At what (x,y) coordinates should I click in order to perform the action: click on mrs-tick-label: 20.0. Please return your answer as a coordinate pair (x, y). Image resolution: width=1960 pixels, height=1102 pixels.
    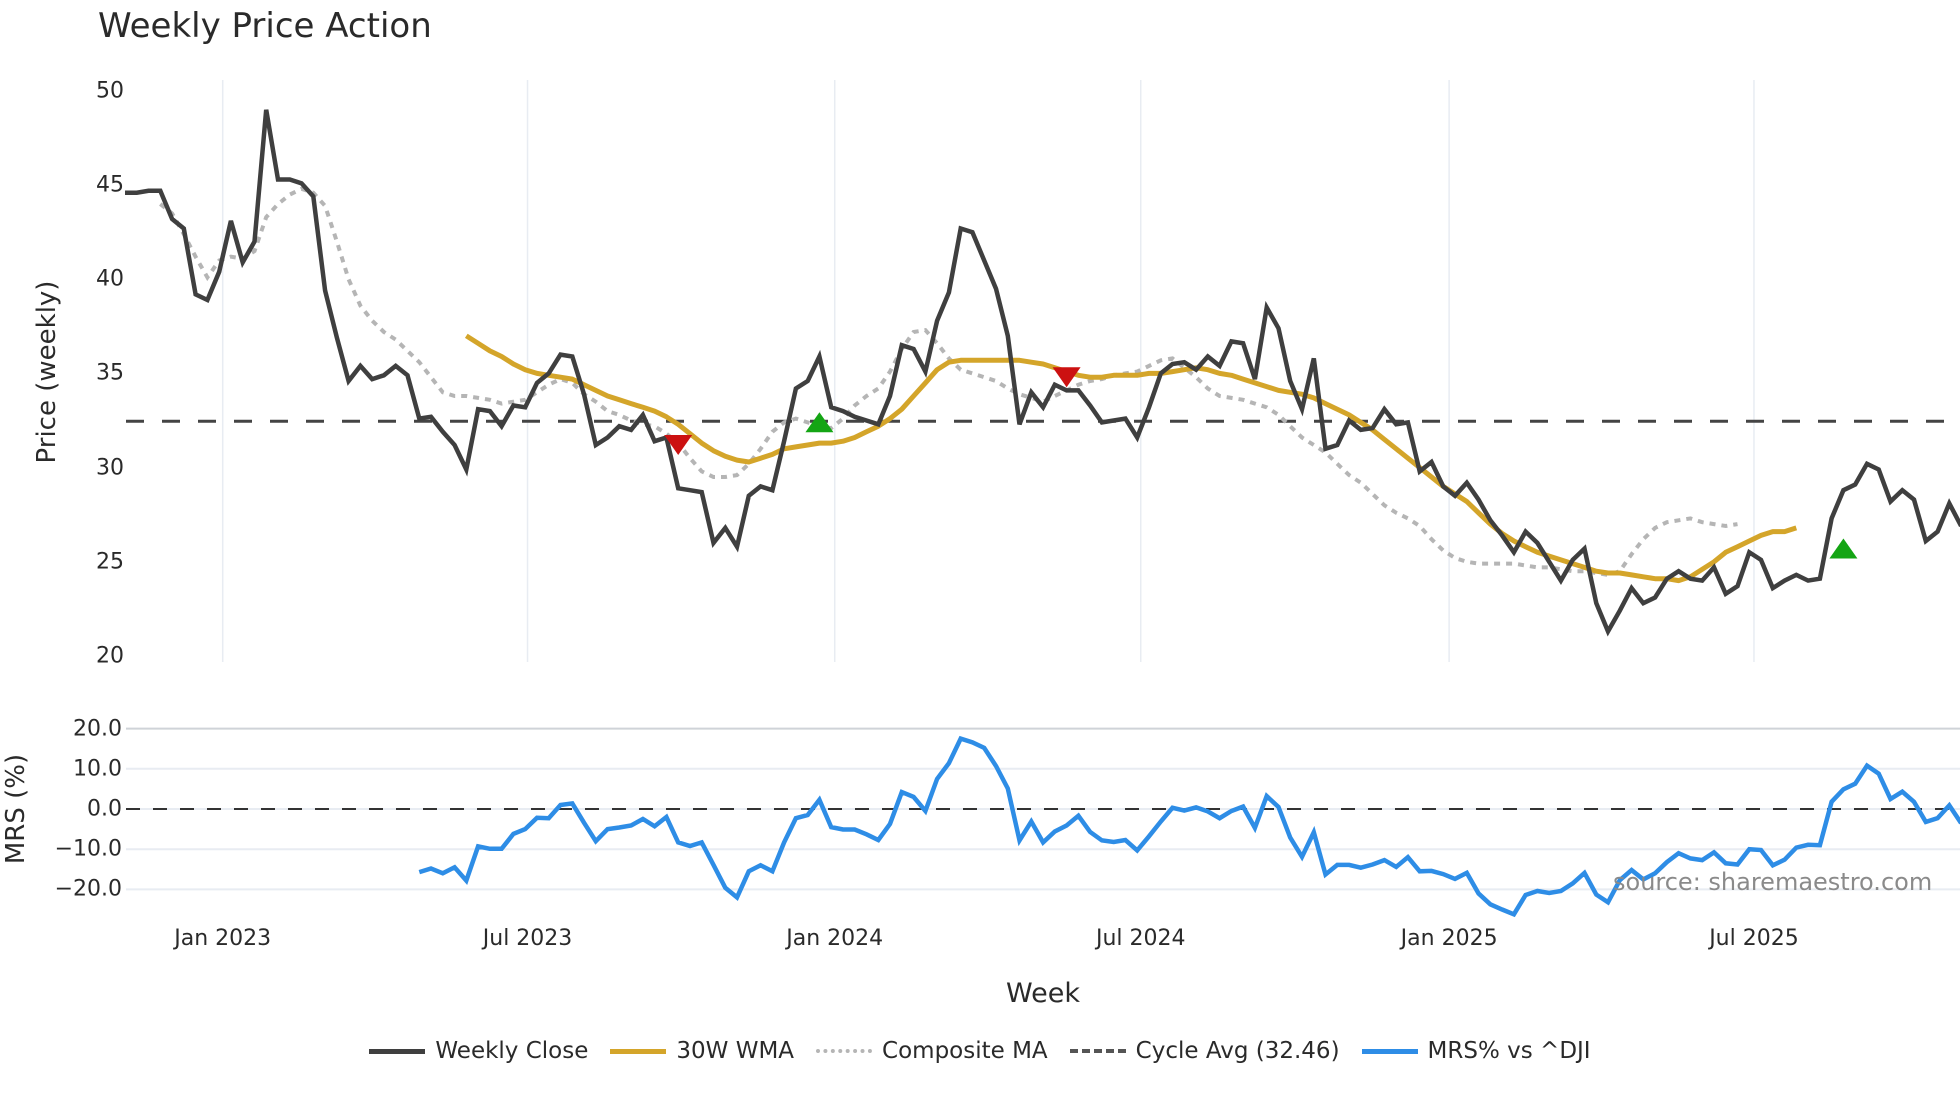
    Looking at the image, I should click on (97, 729).